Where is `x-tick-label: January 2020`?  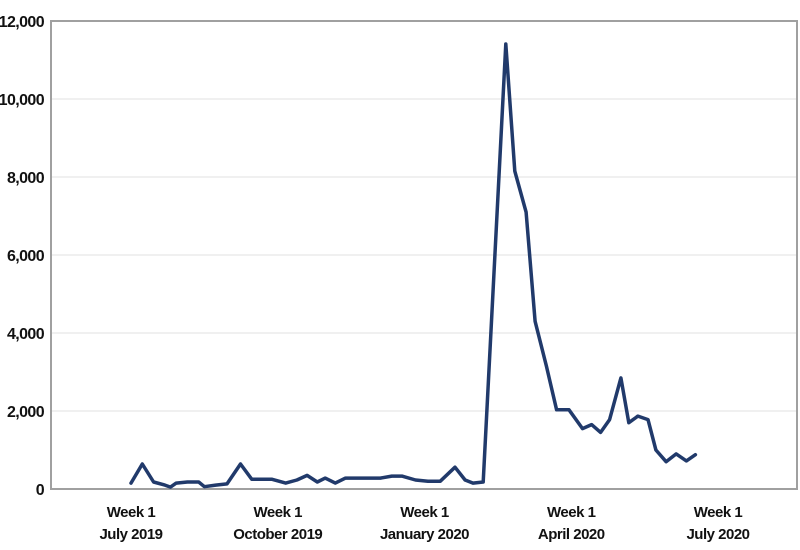
x-tick-label: January 2020 is located at coordinates (424, 534).